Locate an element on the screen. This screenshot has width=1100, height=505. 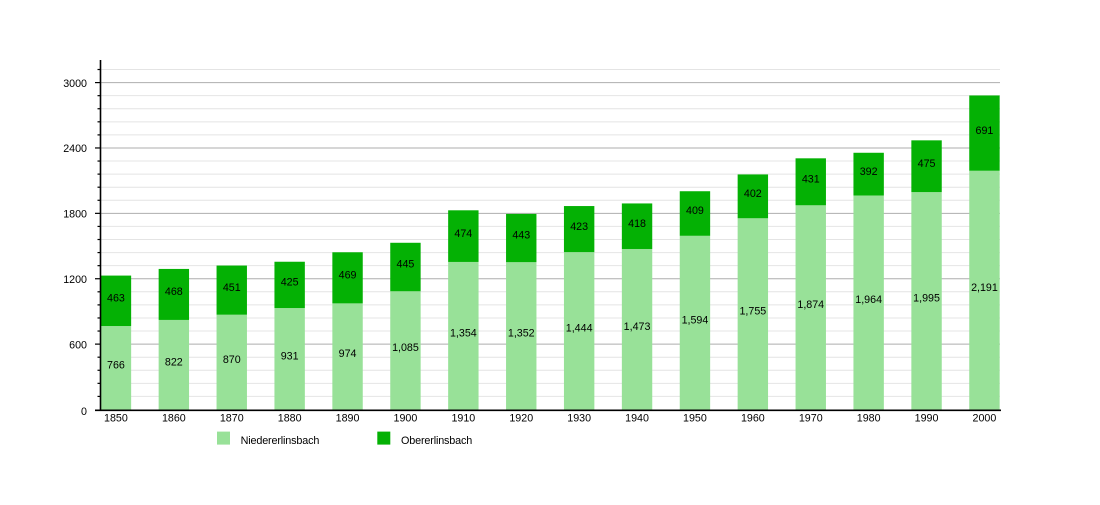
svg-text: 0 is located at coordinates (84, 412).